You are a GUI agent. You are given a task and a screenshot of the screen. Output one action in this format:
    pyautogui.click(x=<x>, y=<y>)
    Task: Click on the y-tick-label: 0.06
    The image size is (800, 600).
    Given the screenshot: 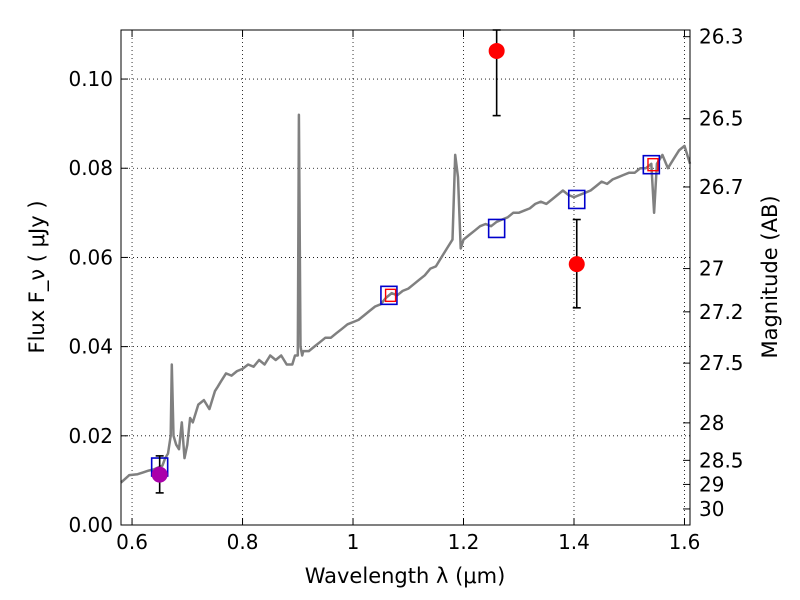 What is the action you would take?
    pyautogui.click(x=90, y=257)
    